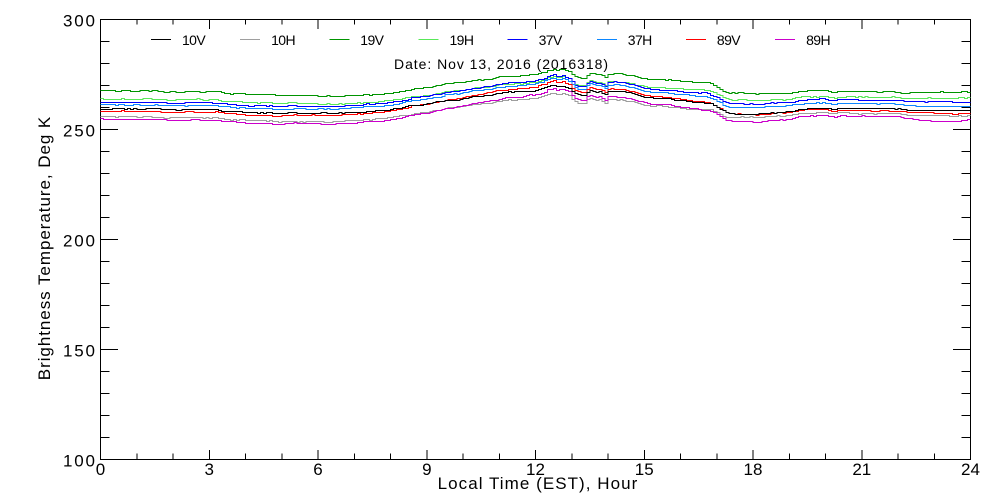 The width and height of the screenshot is (1000, 500). What do you see at coordinates (640, 40) in the screenshot?
I see `svg-text: 37H` at bounding box center [640, 40].